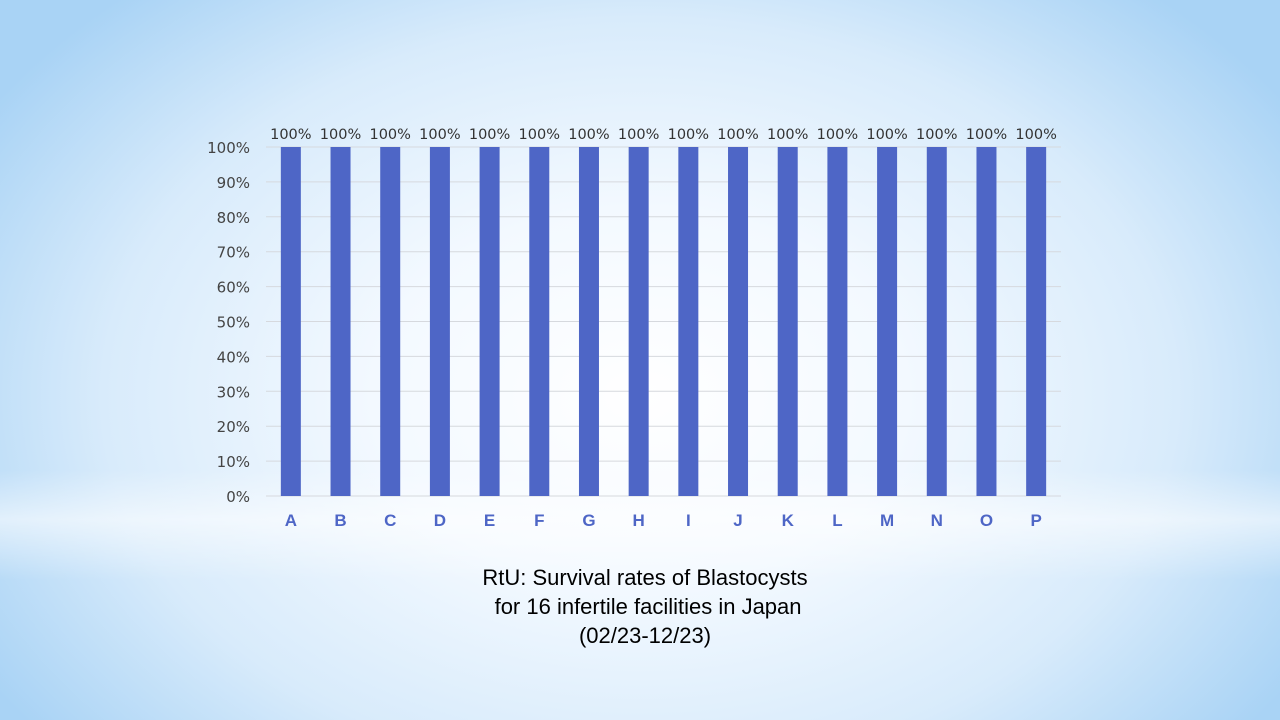 This screenshot has width=1280, height=720. What do you see at coordinates (340, 520) in the screenshot?
I see `x-tick-label: B` at bounding box center [340, 520].